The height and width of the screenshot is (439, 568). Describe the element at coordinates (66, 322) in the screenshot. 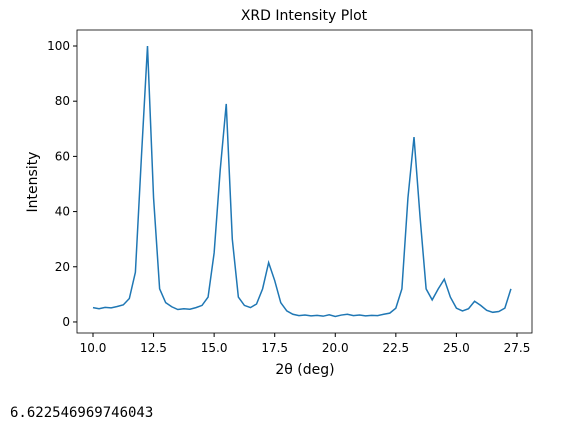

I see `y-tick-label: 0` at that location.